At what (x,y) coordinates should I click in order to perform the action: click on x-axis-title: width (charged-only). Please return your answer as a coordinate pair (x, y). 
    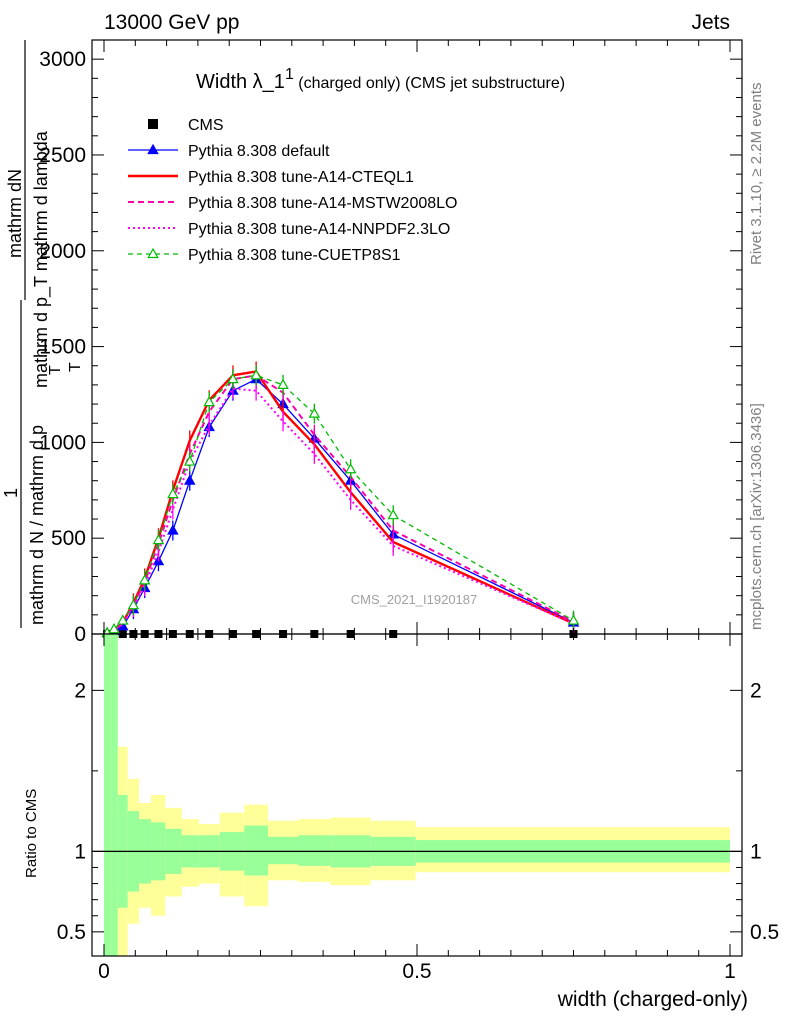
    Looking at the image, I should click on (652, 999).